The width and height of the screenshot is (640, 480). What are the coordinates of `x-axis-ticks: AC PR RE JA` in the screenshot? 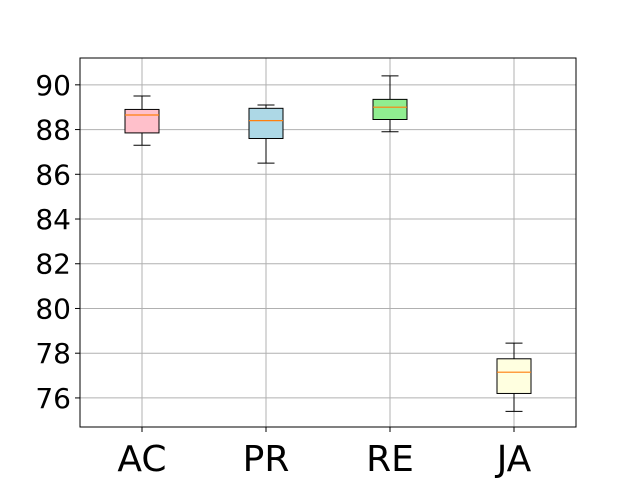 It's located at (324, 453).